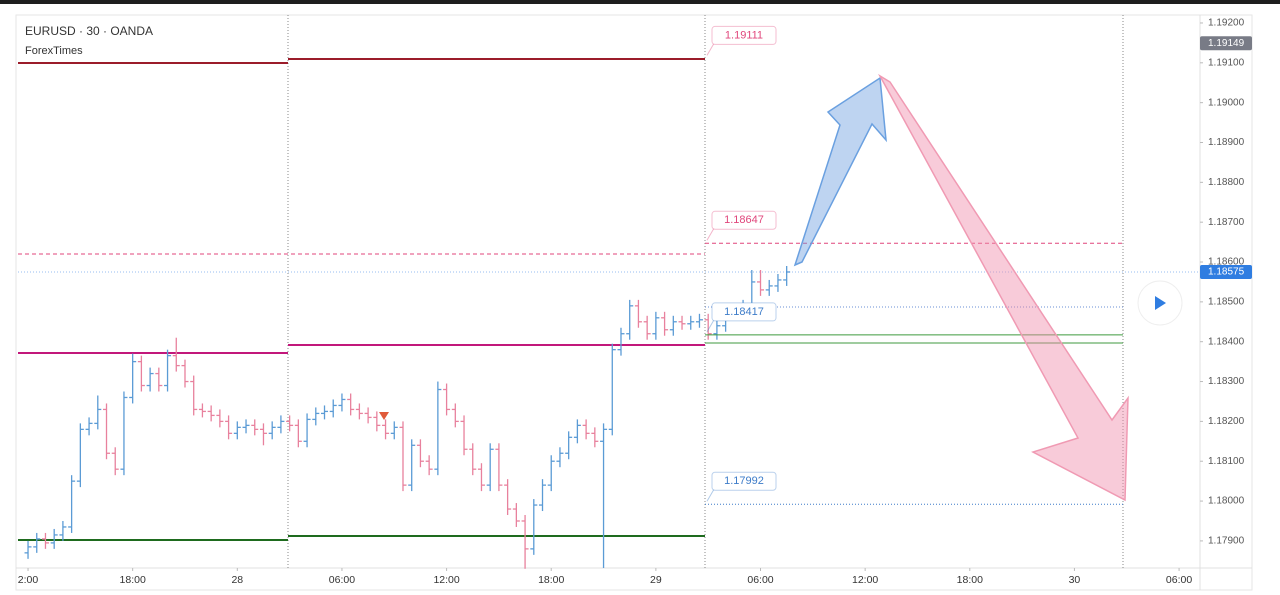  What do you see at coordinates (1226, 541) in the screenshot?
I see `y-tick-label: 1.17900` at bounding box center [1226, 541].